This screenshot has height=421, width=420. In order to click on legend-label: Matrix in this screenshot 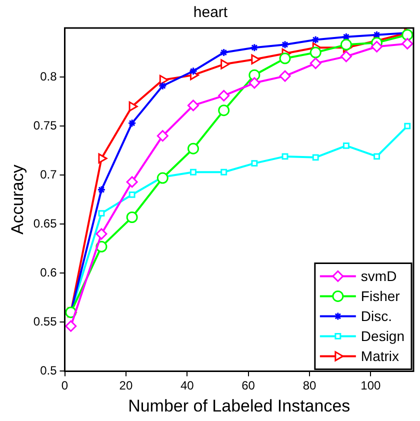, I will do `click(380, 356)`.